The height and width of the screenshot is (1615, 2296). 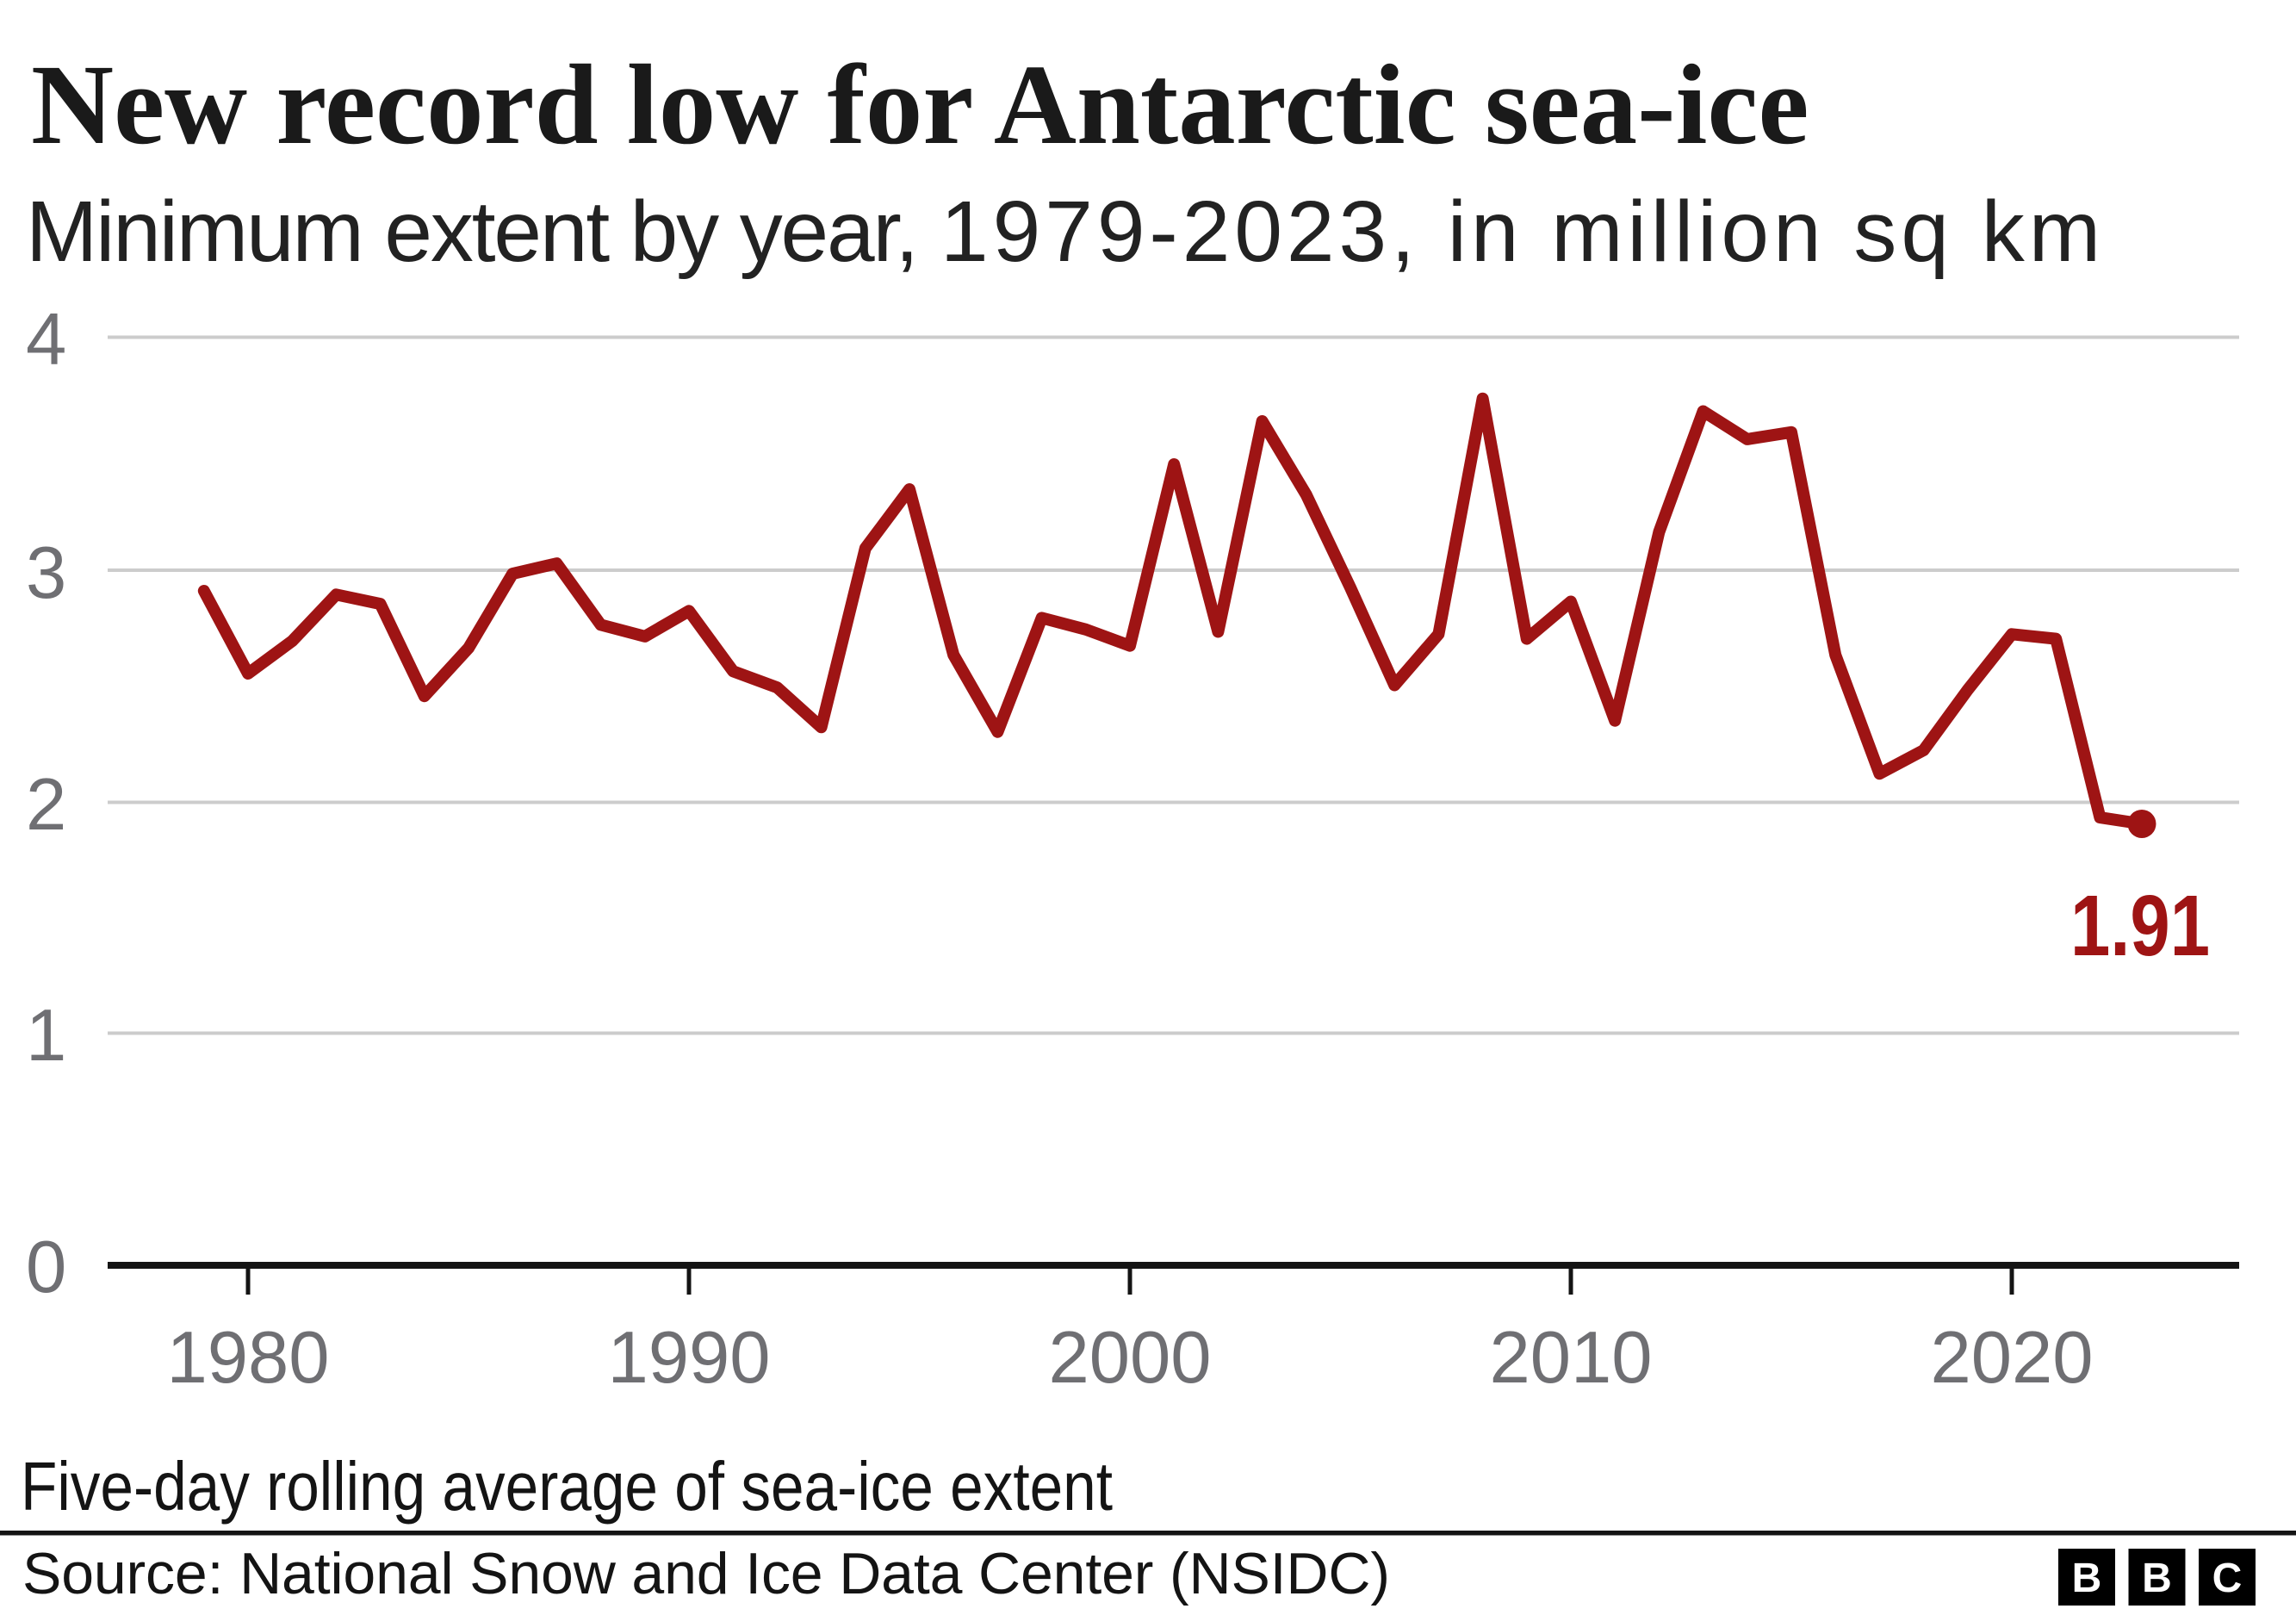 I want to click on svg-text: 4, so click(x=46, y=340).